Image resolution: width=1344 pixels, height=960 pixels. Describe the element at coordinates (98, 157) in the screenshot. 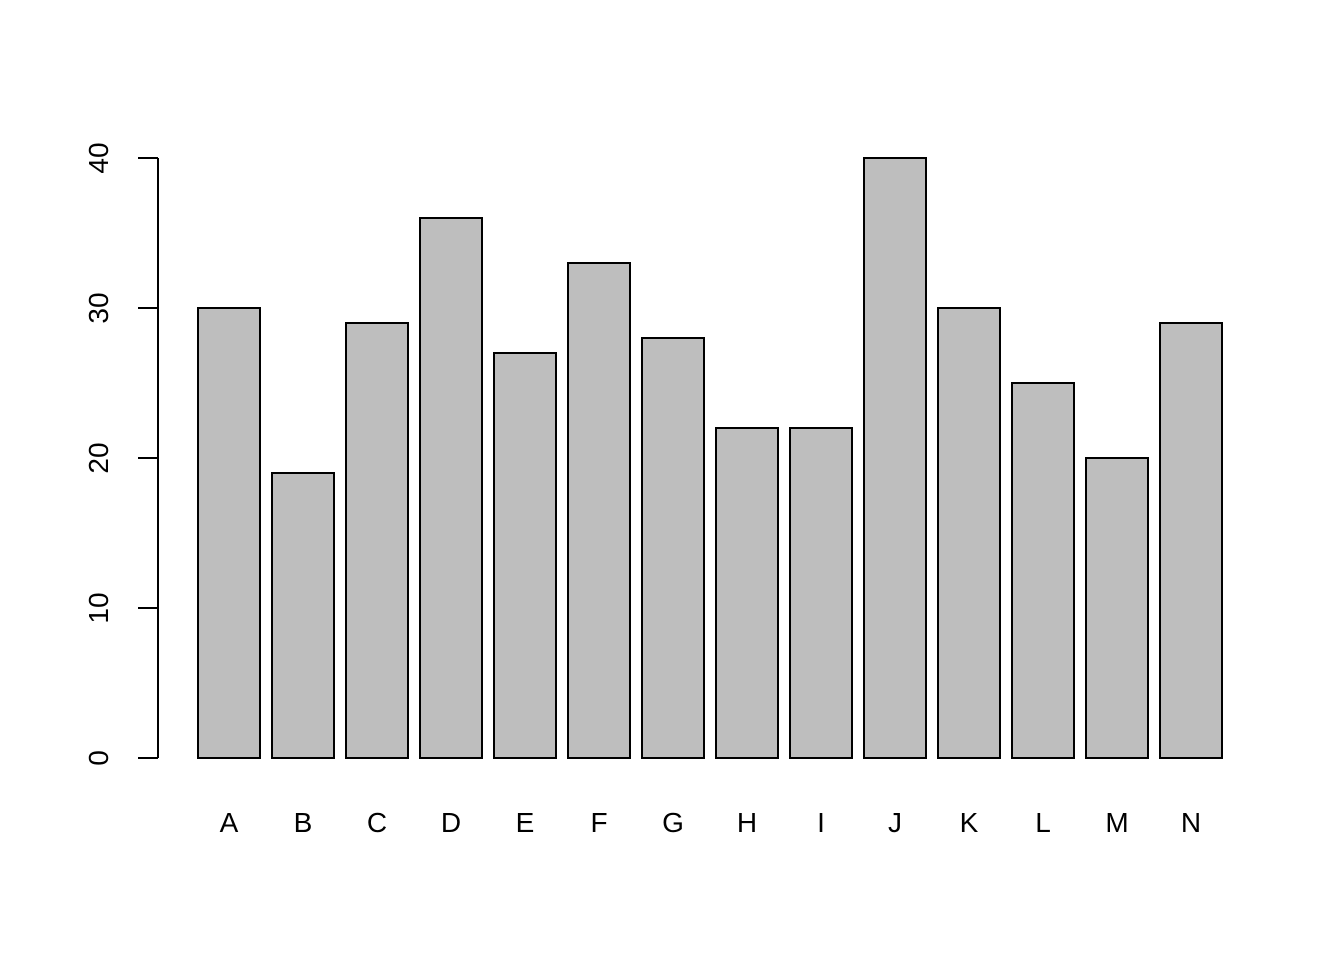

I see `y-tick-label: 40` at that location.